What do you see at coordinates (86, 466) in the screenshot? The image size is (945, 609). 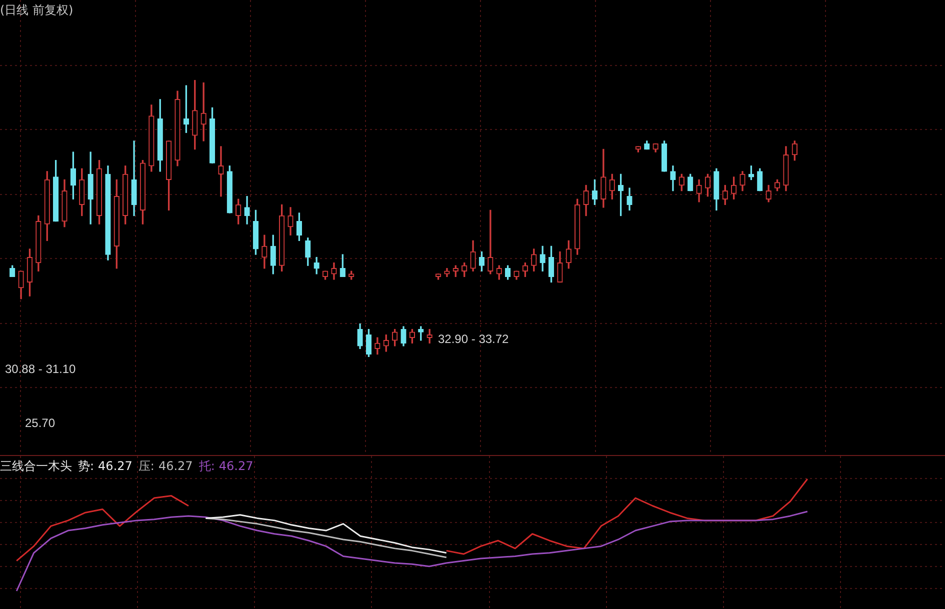 I see `text: 势:` at bounding box center [86, 466].